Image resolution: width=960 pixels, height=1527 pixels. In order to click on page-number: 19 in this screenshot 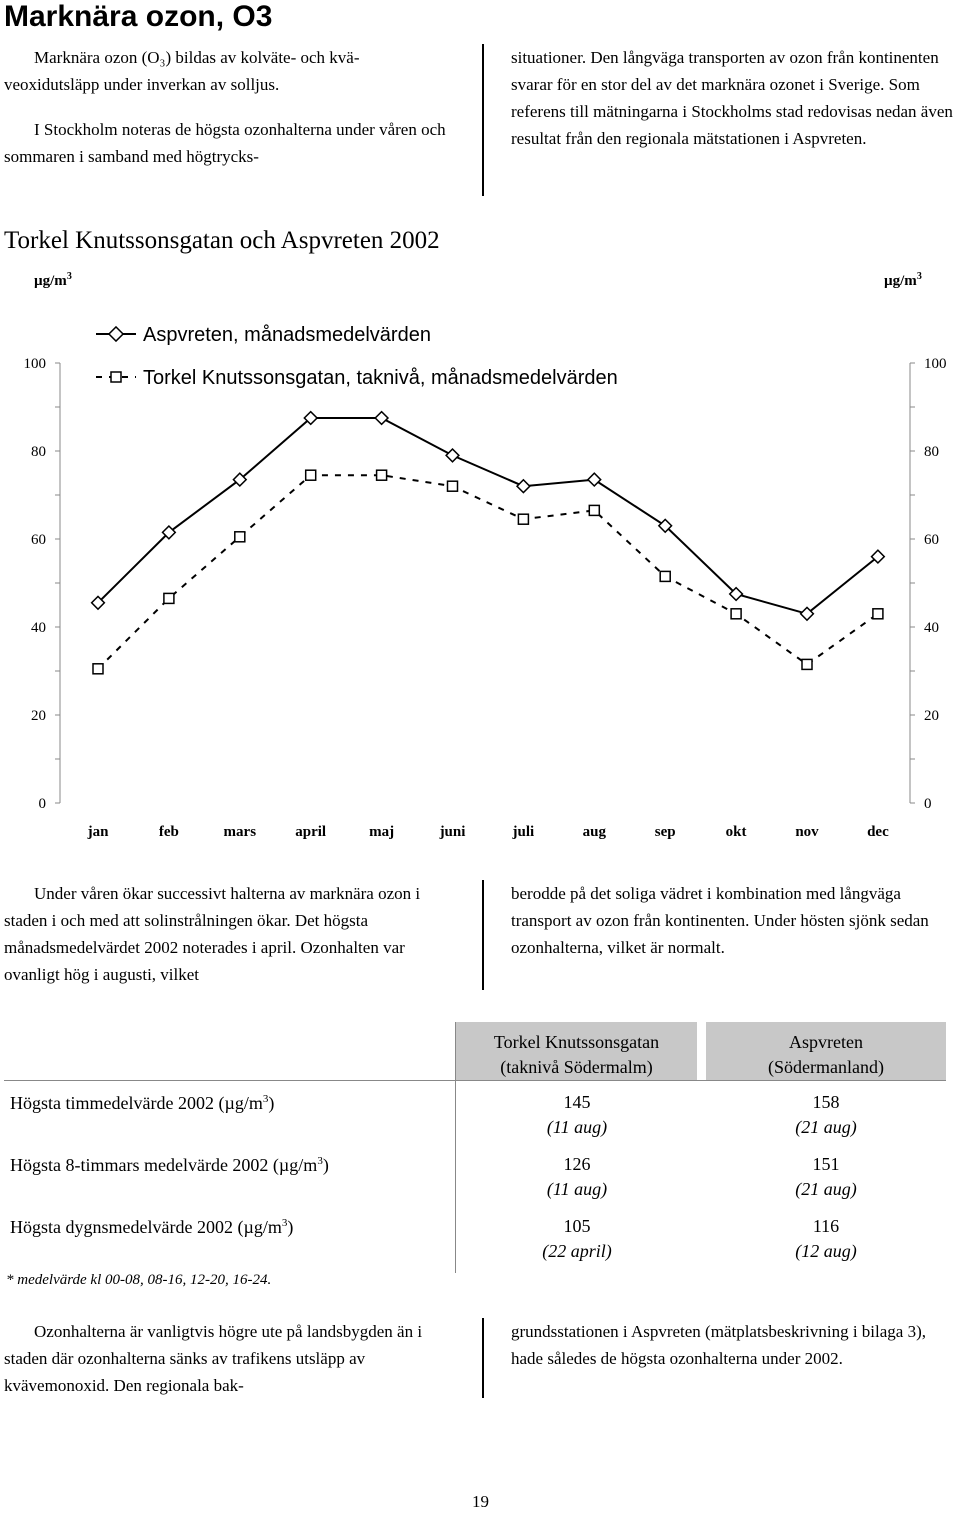, I will do `click(480, 1501)`.